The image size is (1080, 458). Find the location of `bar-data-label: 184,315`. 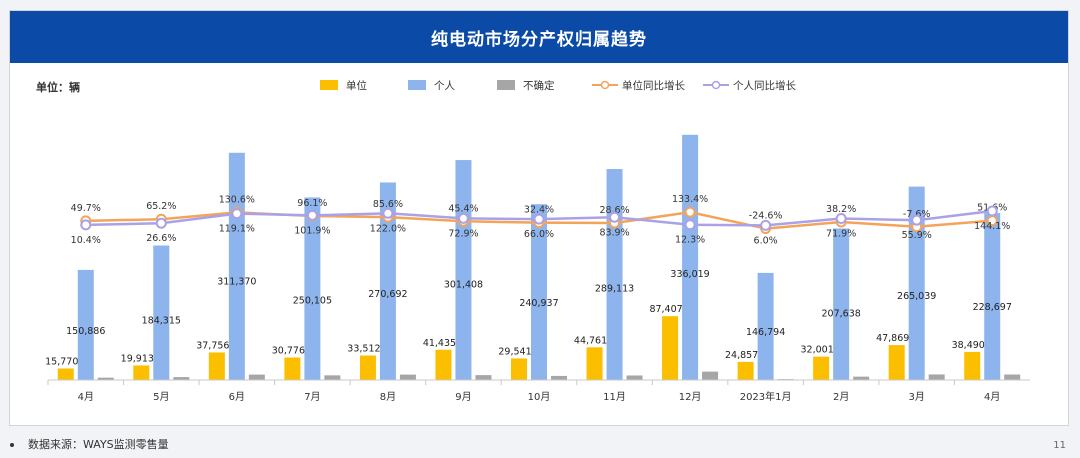

bar-data-label: 184,315 is located at coordinates (161, 321).